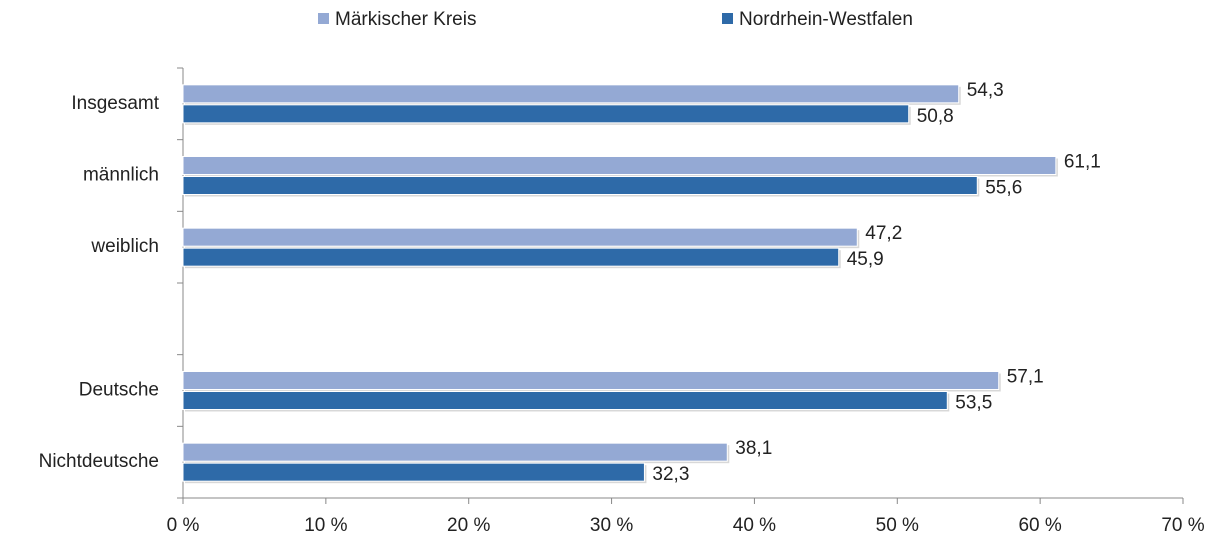  What do you see at coordinates (124, 246) in the screenshot?
I see `y-tick-label: weiblich` at bounding box center [124, 246].